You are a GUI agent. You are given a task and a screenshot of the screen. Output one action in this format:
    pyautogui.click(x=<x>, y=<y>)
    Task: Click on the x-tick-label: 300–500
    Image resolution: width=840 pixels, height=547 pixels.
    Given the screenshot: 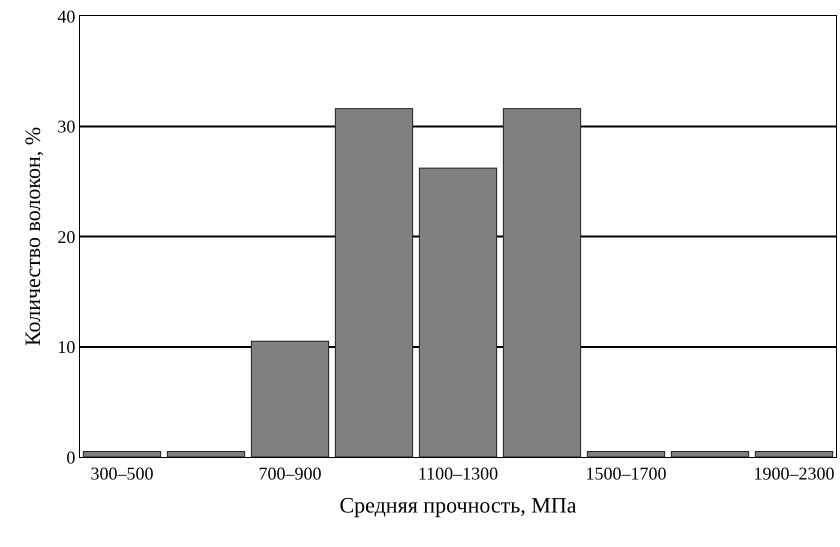 What is the action you would take?
    pyautogui.click(x=122, y=474)
    